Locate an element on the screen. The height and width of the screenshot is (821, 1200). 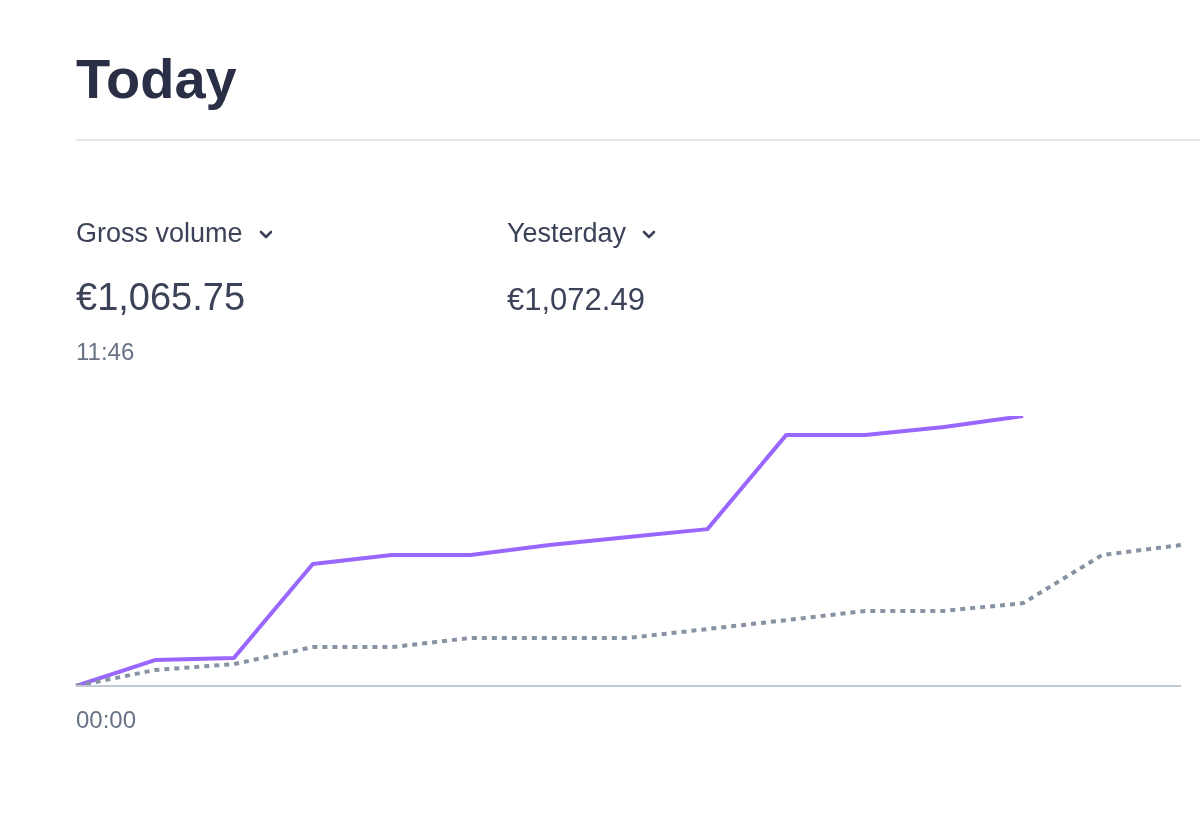
text: €1,072.49 is located at coordinates (576, 299).